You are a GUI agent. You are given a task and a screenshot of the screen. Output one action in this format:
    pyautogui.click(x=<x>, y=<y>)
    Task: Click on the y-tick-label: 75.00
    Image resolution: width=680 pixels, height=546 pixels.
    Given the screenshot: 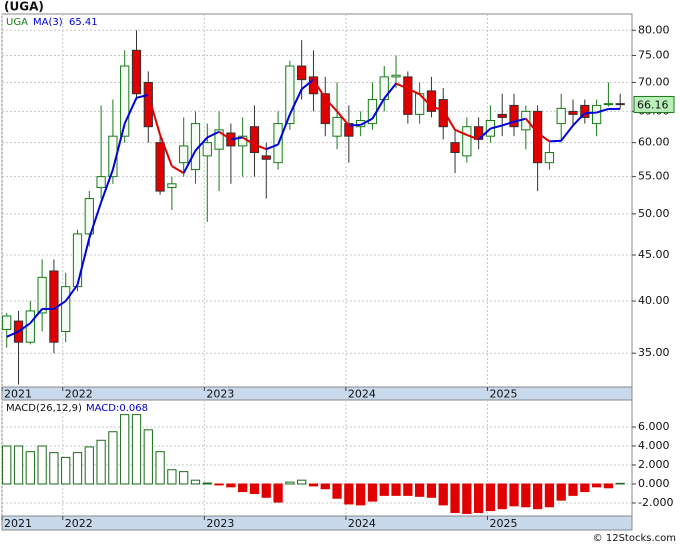 What is the action you would take?
    pyautogui.click(x=654, y=54)
    